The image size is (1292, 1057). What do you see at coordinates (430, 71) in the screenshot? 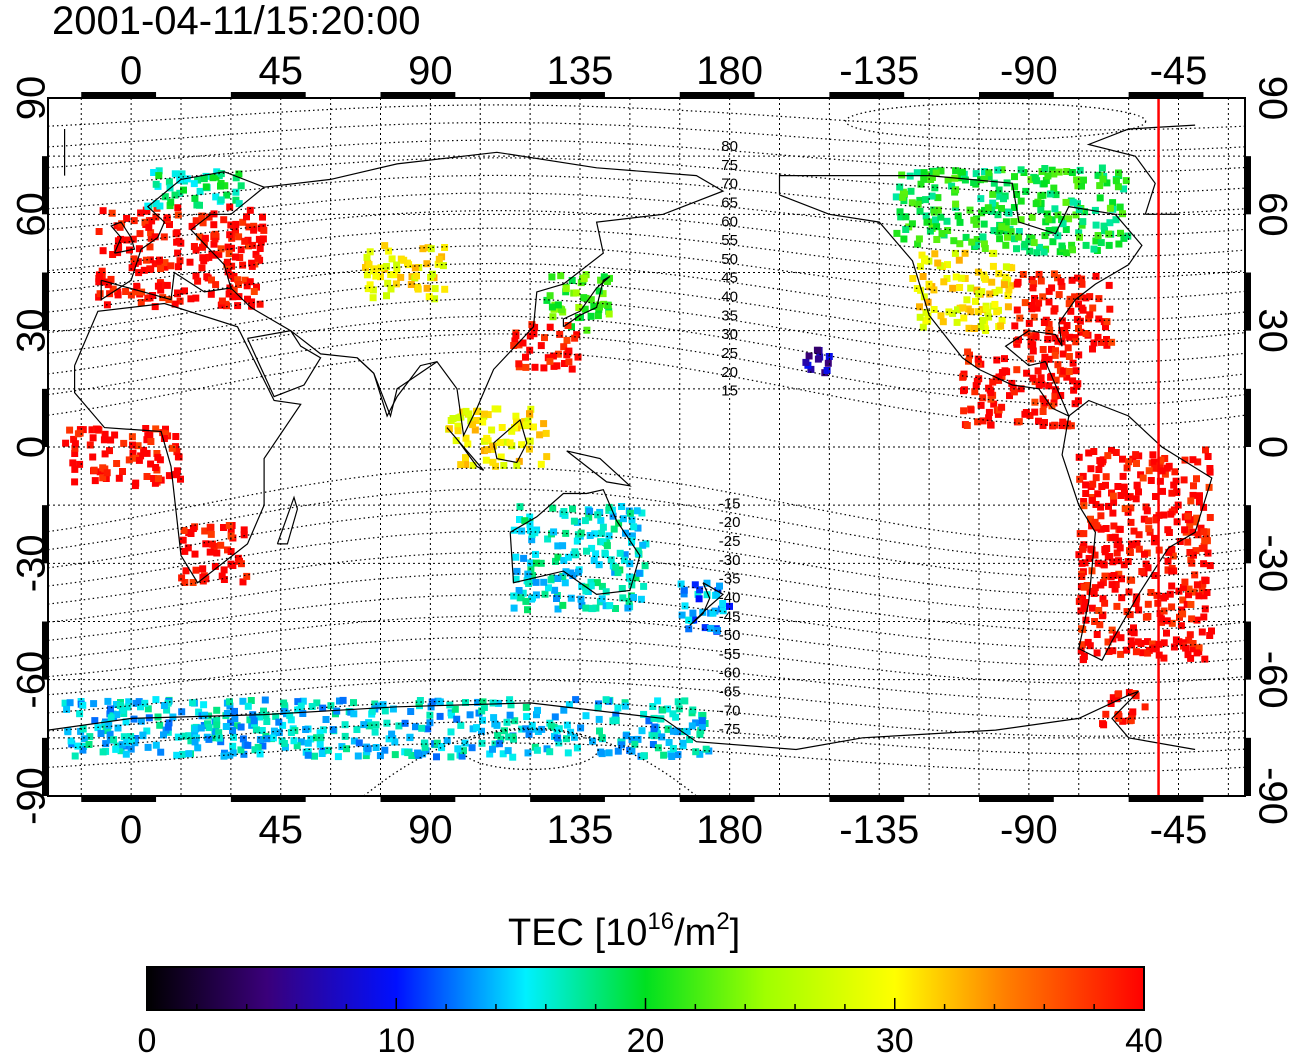
I see `top-lon-tick-label: 90` at bounding box center [430, 71].